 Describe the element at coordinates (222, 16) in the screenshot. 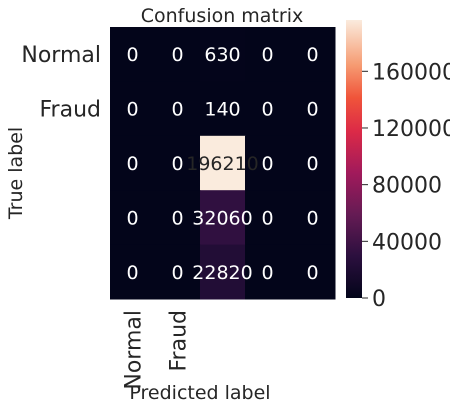

I see `chart-title: Confusion matrix` at that location.